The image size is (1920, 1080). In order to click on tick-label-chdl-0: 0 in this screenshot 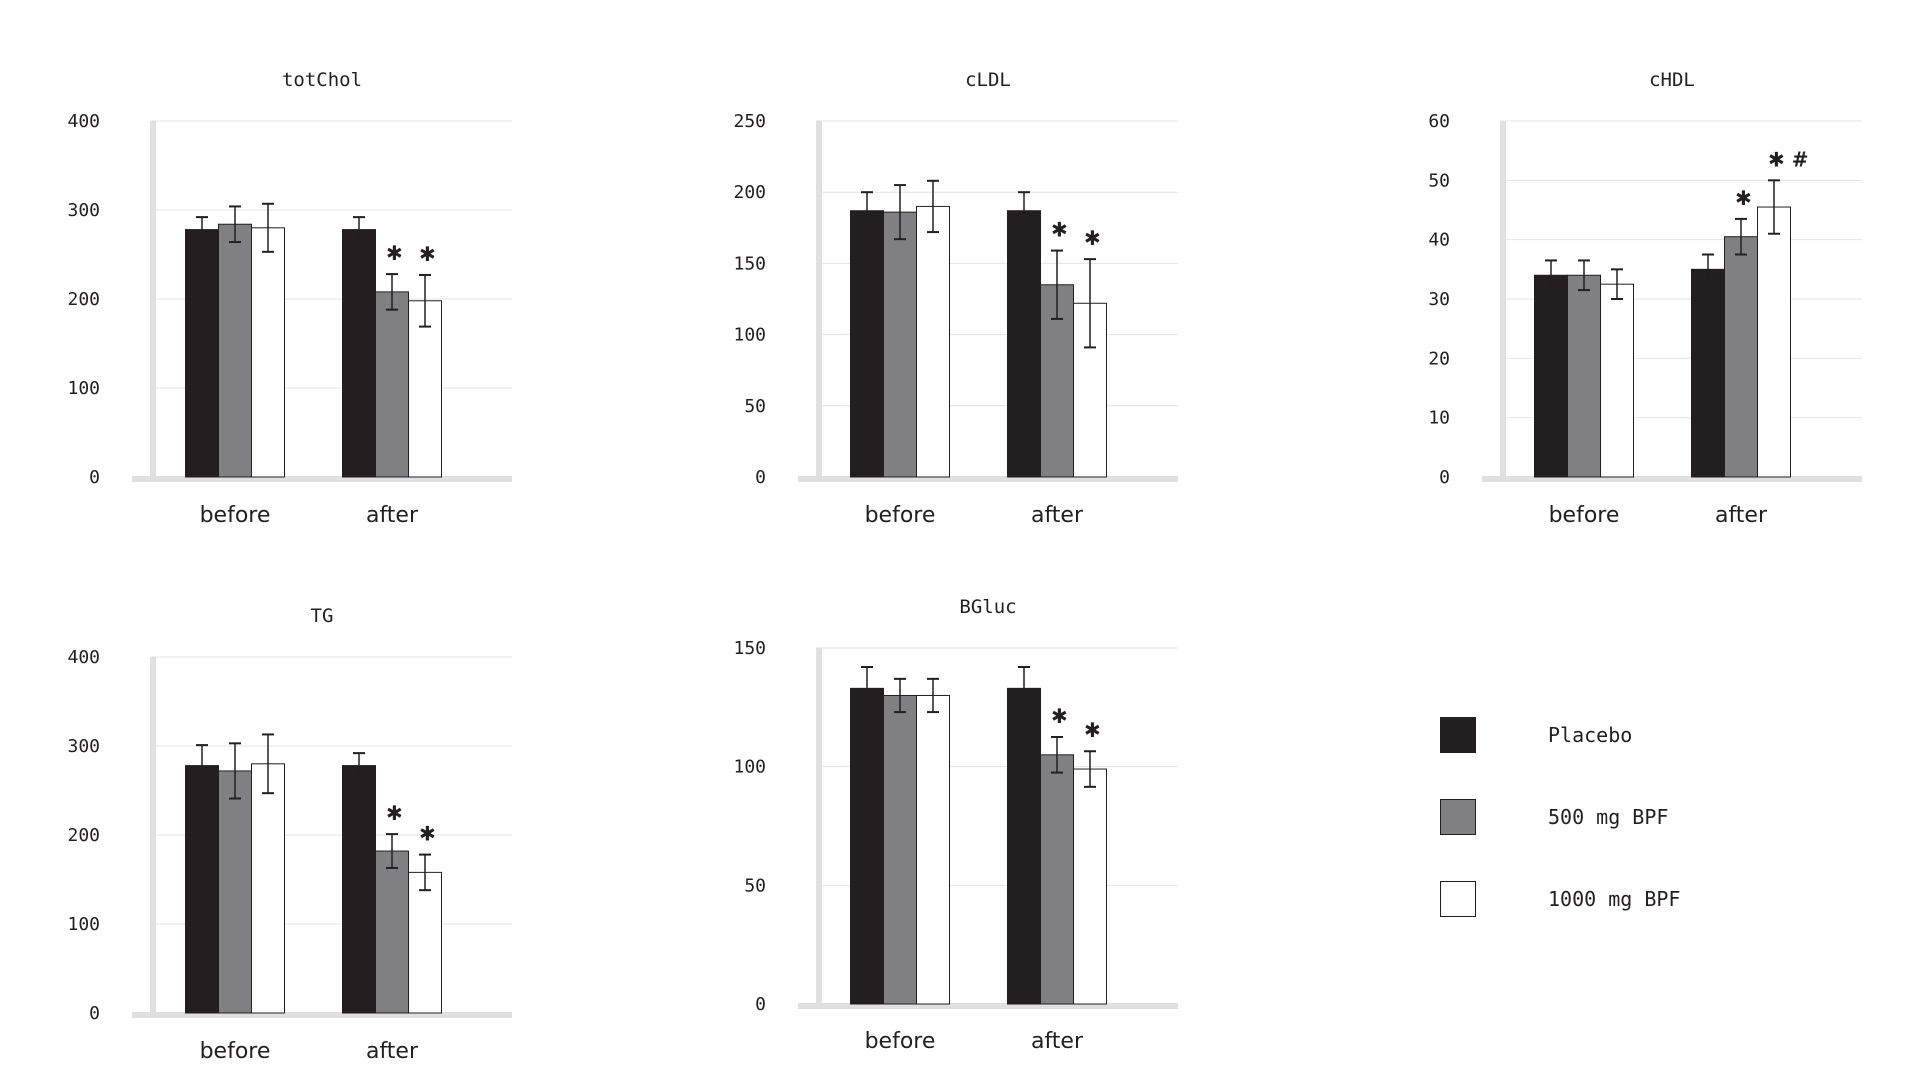, I will do `click(1444, 477)`.